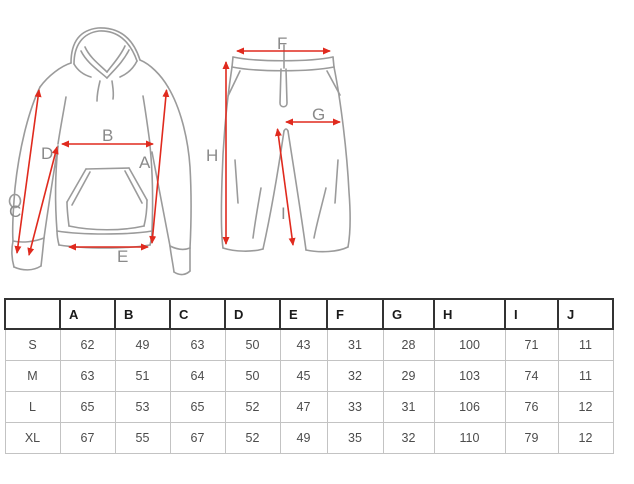 Image resolution: width=634 pixels, height=484 pixels. I want to click on measurement-label-h: H, so click(212, 155).